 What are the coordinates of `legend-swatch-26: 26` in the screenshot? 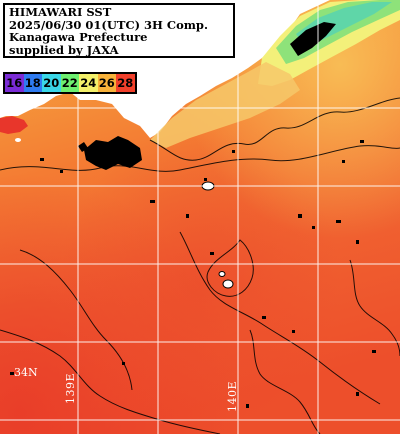 It's located at (106, 83).